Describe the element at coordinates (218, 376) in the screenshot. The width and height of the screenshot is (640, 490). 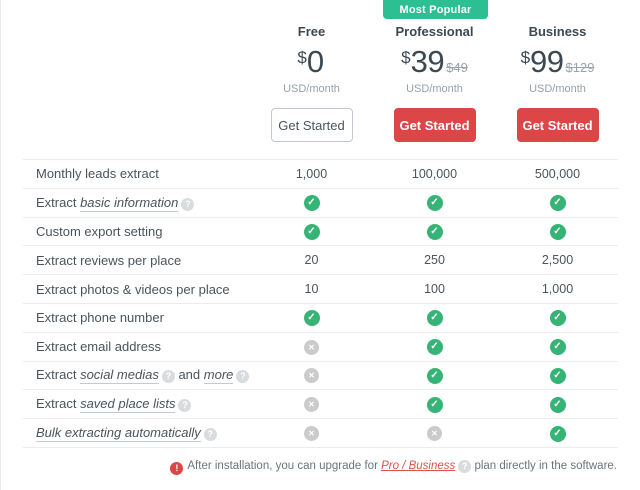
I see `feature-label-text: more` at that location.